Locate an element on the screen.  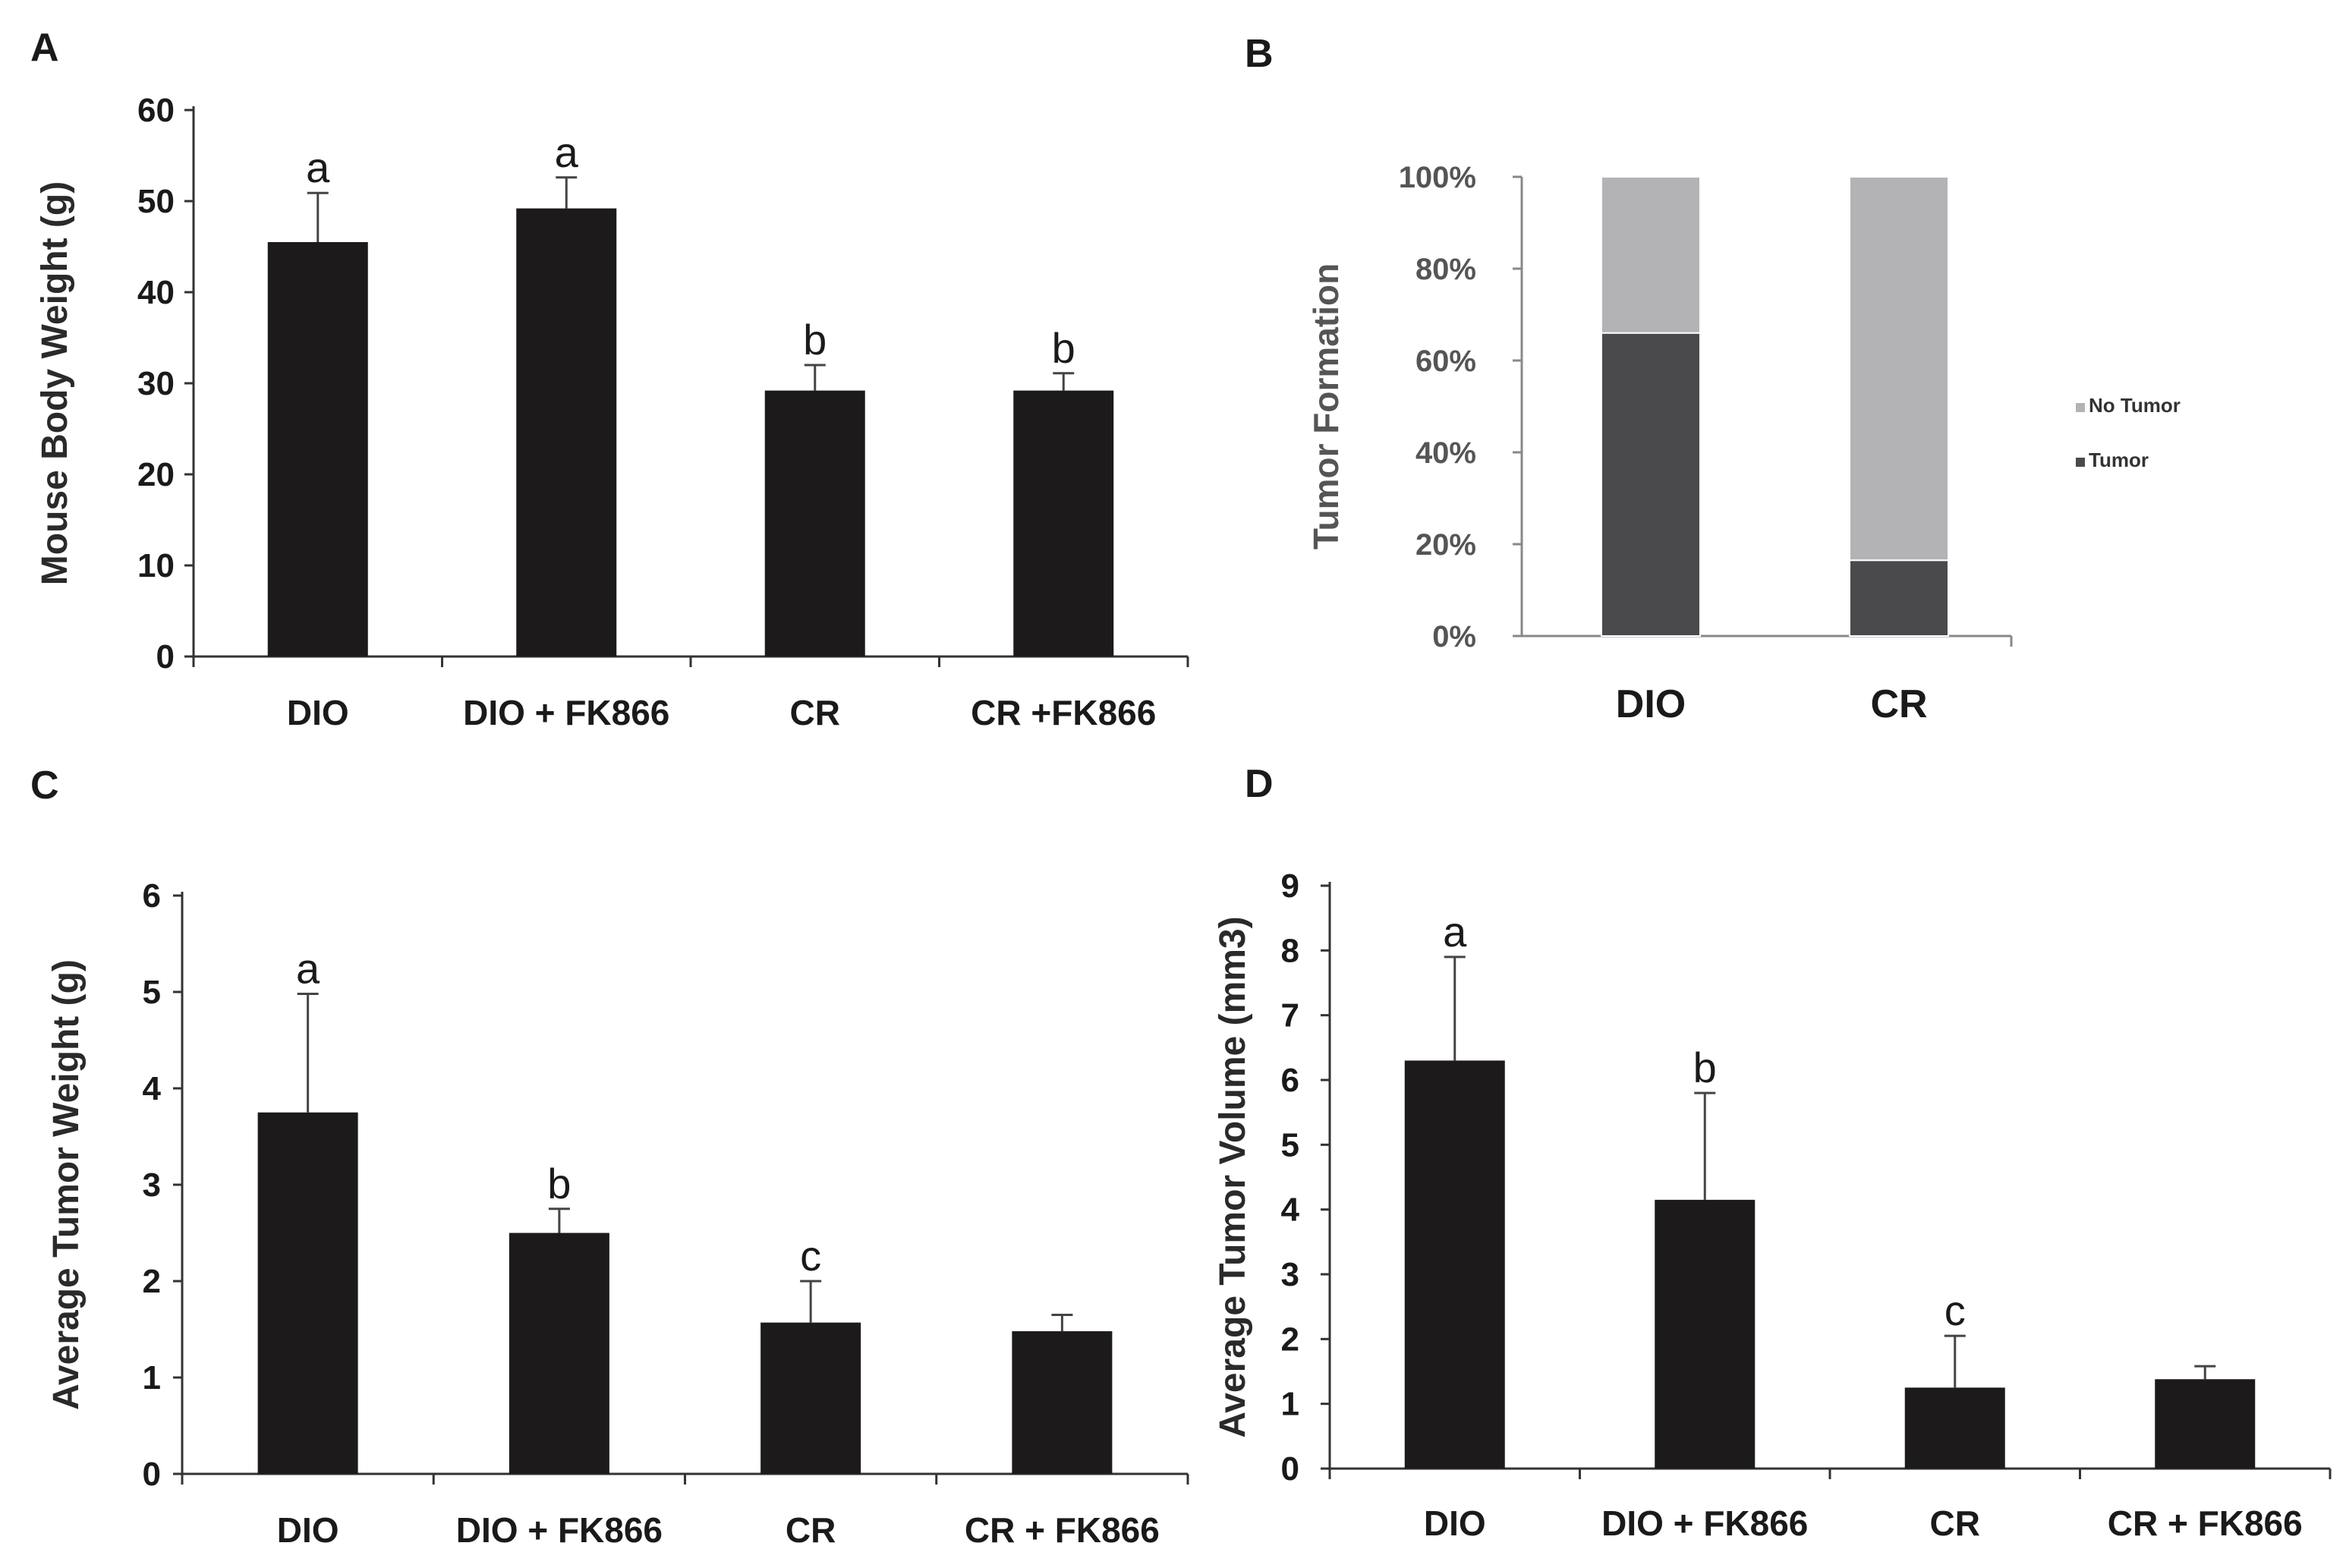
panel-b-y-axis-title: Tumor Formation is located at coordinates (1326, 406).